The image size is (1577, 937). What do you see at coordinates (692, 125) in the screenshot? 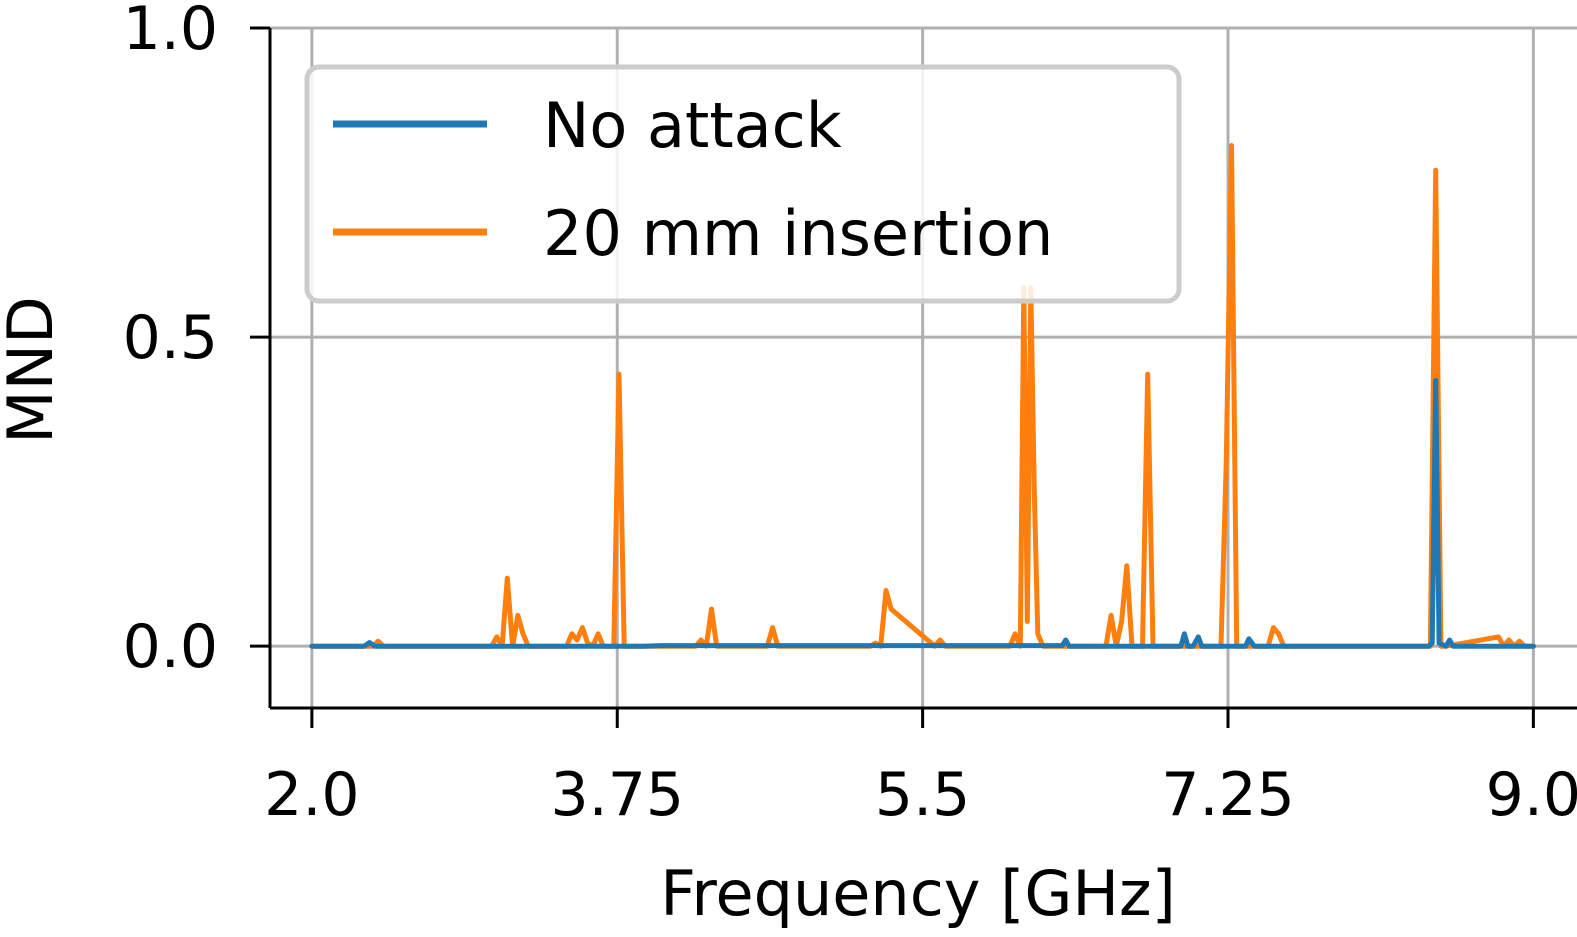
I see `legend-label-no-attack: No attack` at bounding box center [692, 125].